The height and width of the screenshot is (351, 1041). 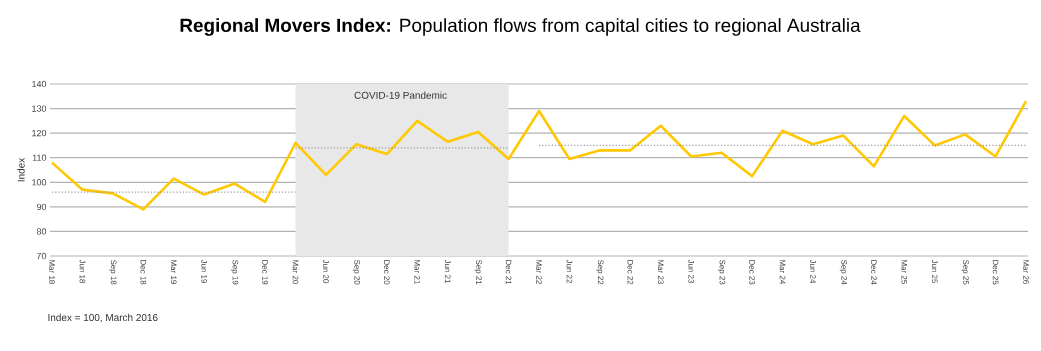 What do you see at coordinates (21, 169) in the screenshot?
I see `y-axis-title: Index` at bounding box center [21, 169].